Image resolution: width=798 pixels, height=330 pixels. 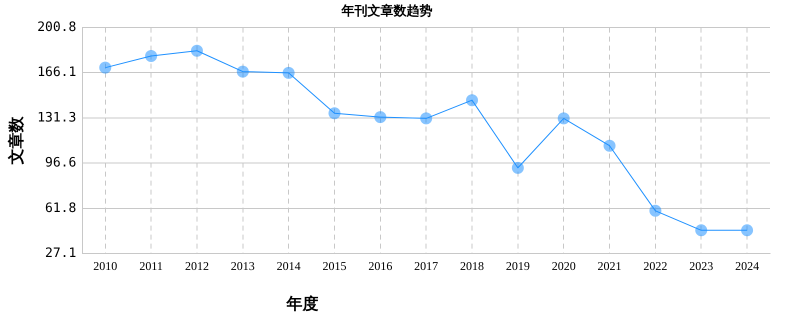 What do you see at coordinates (56, 118) in the screenshot?
I see `y-tick-label: 131.3` at bounding box center [56, 118].